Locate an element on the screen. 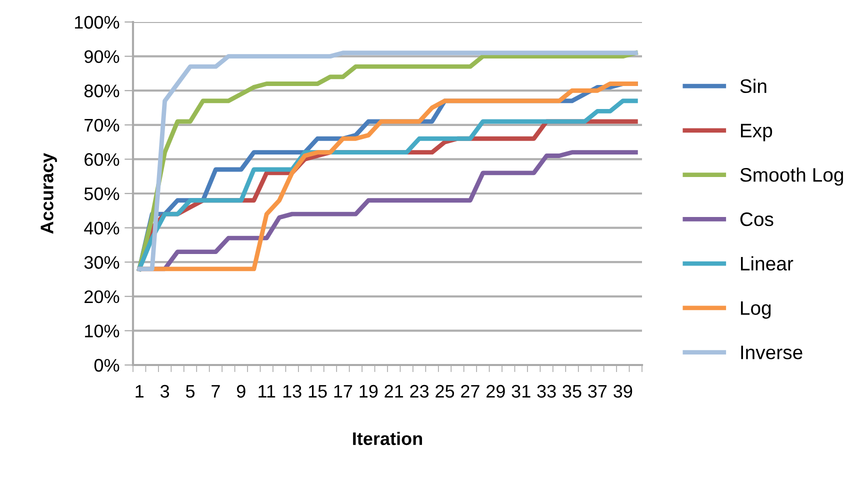  y-tick-label: 40% is located at coordinates (102, 228).